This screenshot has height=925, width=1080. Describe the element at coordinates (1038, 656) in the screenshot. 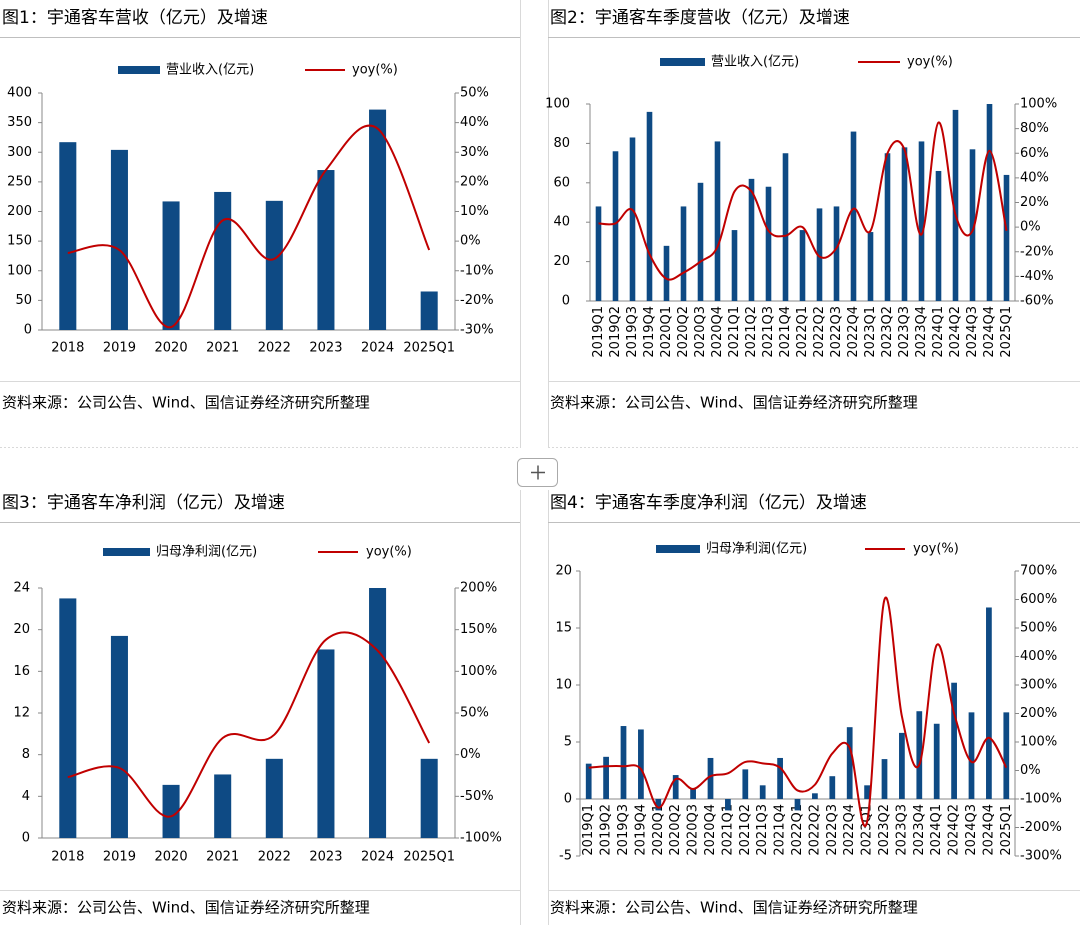

I see `y2-tick-label: 400%` at that location.